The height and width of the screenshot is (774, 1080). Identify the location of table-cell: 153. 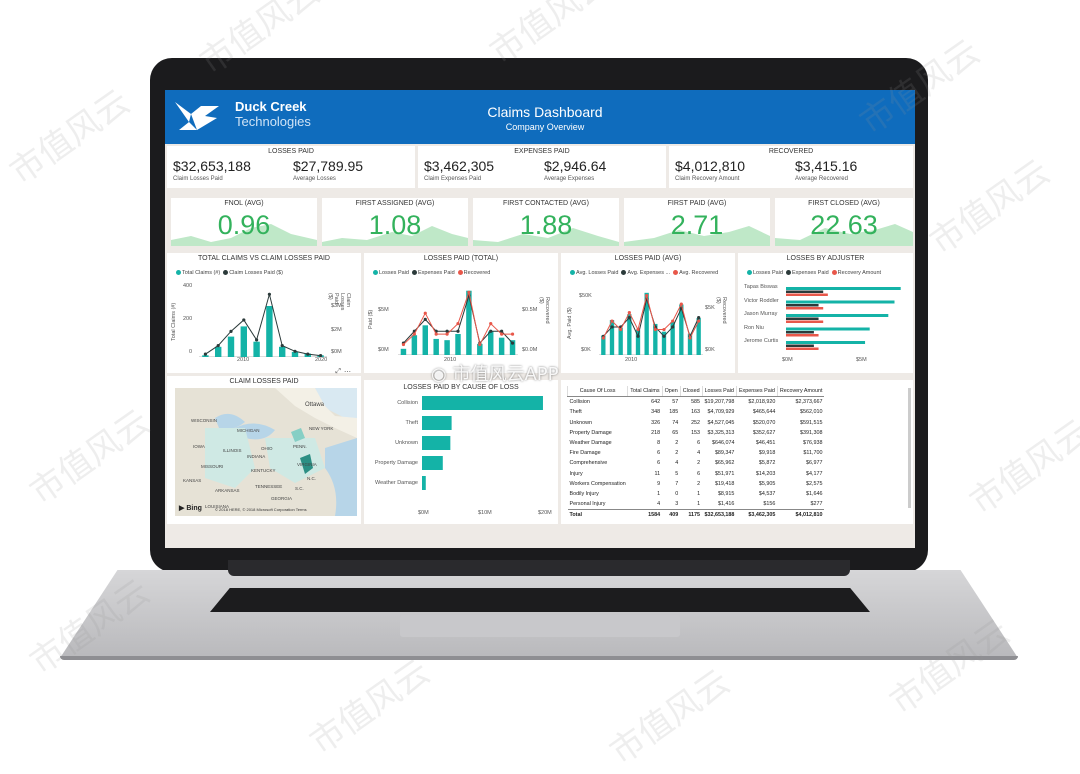
(696, 432).